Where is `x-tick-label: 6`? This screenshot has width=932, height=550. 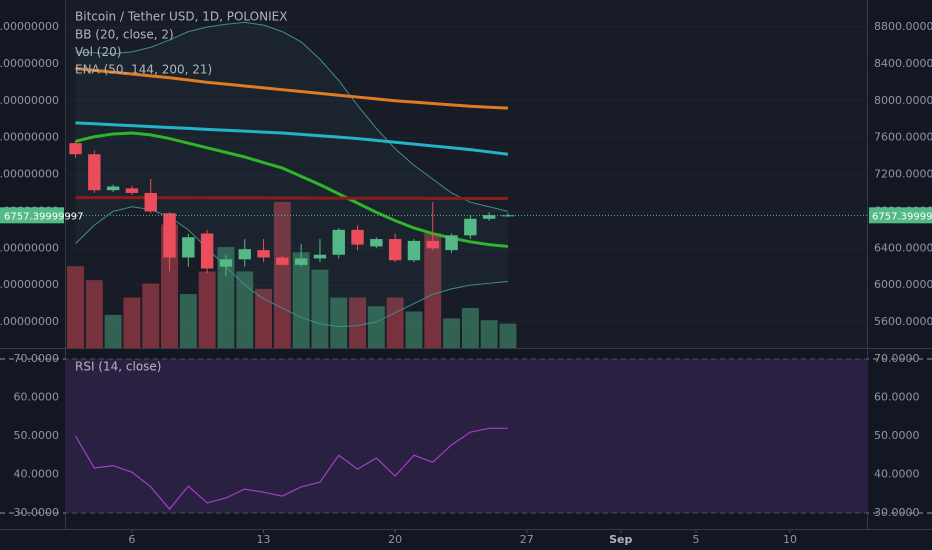
x-tick-label: 6 is located at coordinates (131, 539).